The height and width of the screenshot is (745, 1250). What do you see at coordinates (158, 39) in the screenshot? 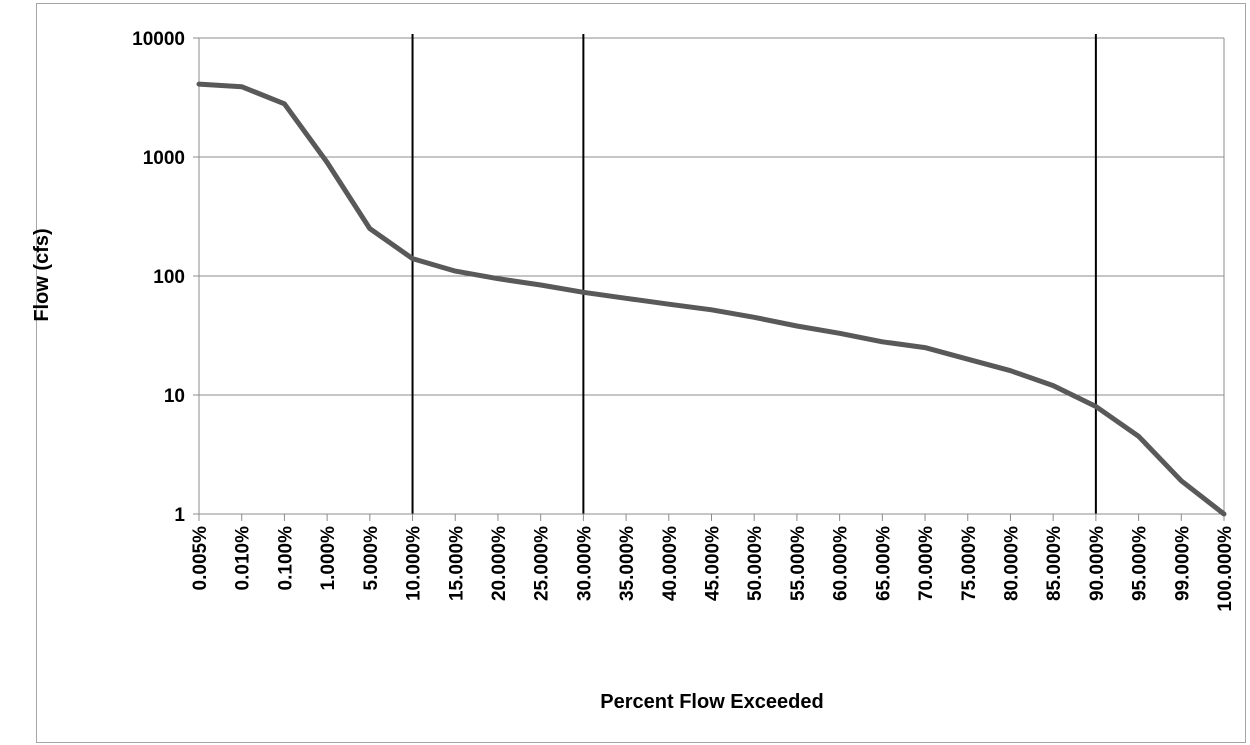
I see `y-tick-label: 10000` at bounding box center [158, 39].